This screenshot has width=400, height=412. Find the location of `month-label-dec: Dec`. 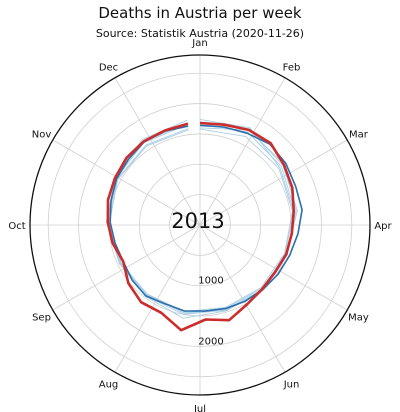

month-label-dec: Dec is located at coordinates (108, 68).